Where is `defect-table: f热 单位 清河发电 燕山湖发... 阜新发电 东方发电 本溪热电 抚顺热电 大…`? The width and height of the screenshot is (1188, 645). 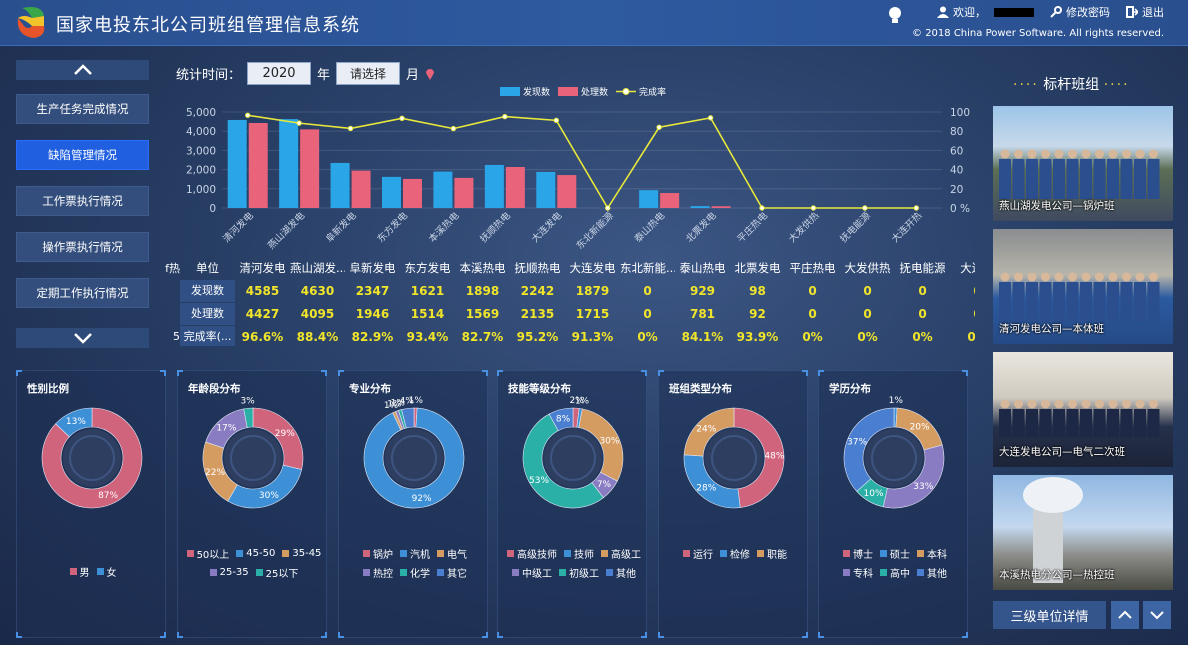
defect-table: f热 单位 清河发电 燕山湖发... 阜新发电 东方发电 本溪热电 抚顺热电 大… is located at coordinates (565, 301).